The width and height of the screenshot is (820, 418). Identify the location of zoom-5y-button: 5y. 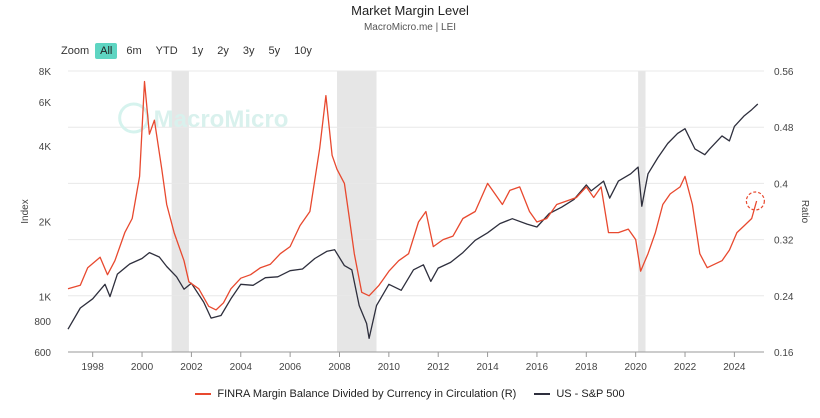
(274, 51).